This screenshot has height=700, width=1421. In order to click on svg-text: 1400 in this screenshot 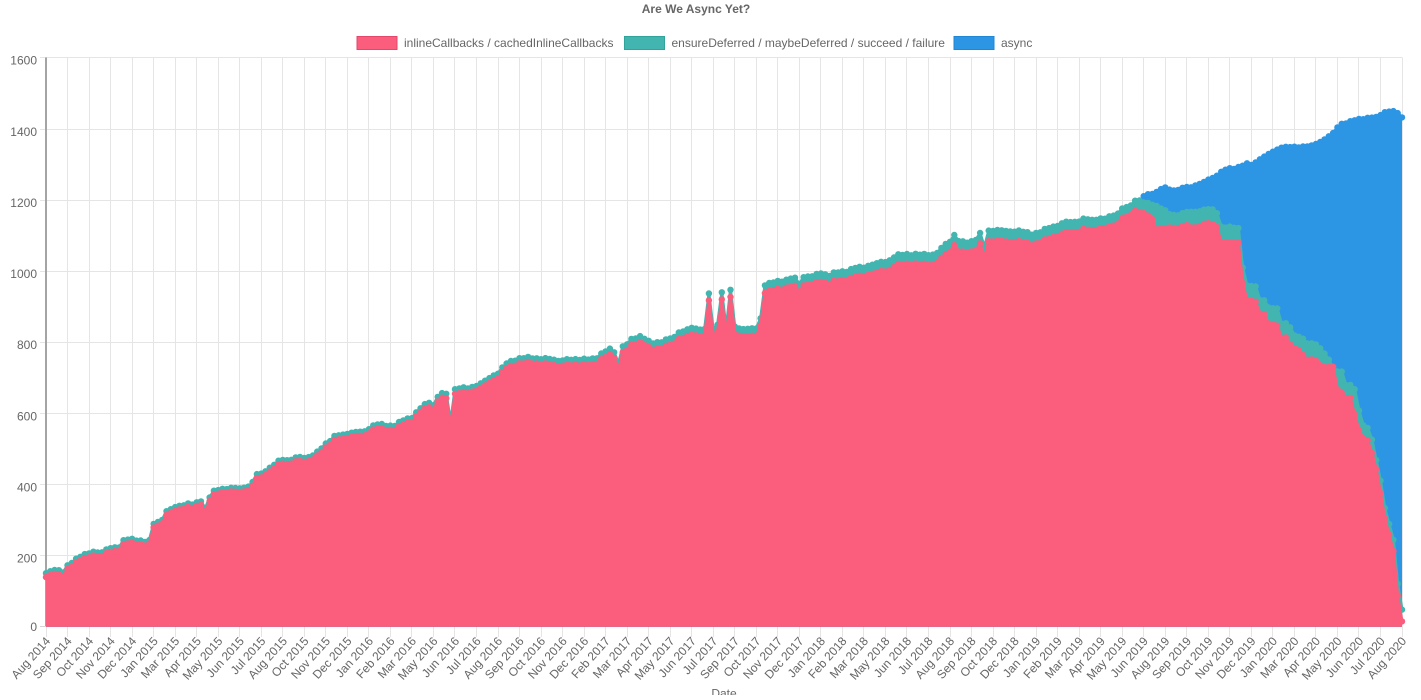, I will do `click(23, 132)`.